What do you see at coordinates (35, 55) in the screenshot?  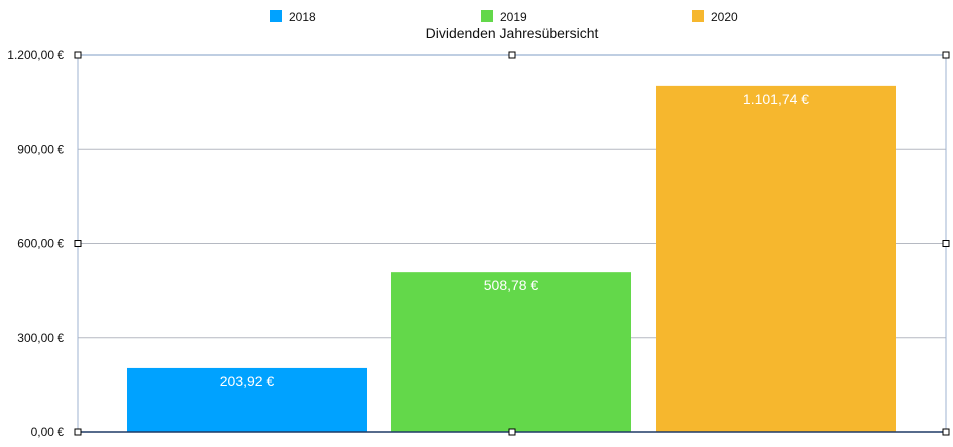 I see `y-tick-label: 1.200,00 €` at bounding box center [35, 55].